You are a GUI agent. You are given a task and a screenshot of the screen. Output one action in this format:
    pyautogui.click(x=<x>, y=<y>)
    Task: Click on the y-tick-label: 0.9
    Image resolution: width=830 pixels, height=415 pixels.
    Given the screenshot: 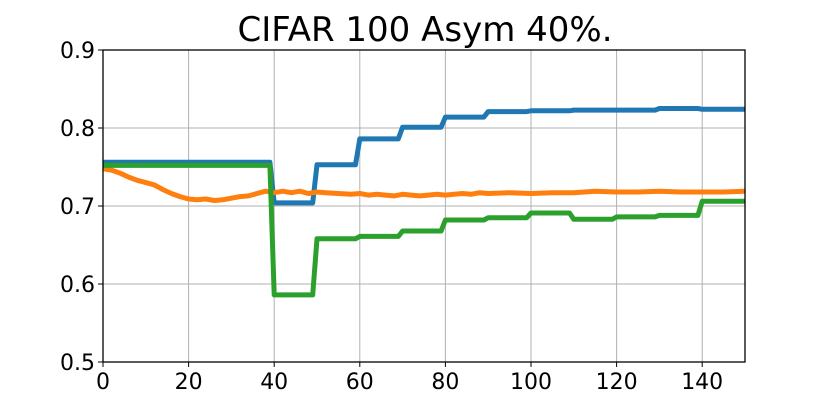 What is the action you would take?
    pyautogui.click(x=77, y=51)
    